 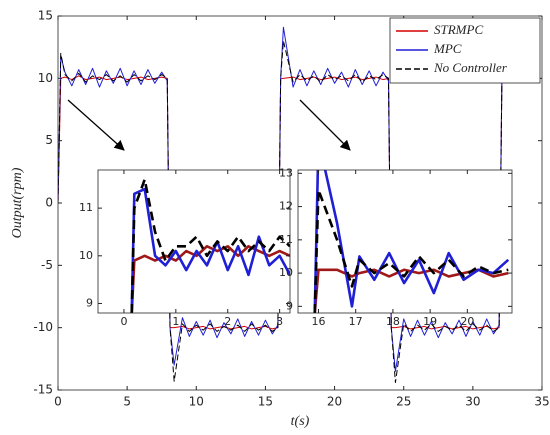 I want to click on x-tick-label: 17, so click(x=356, y=321).